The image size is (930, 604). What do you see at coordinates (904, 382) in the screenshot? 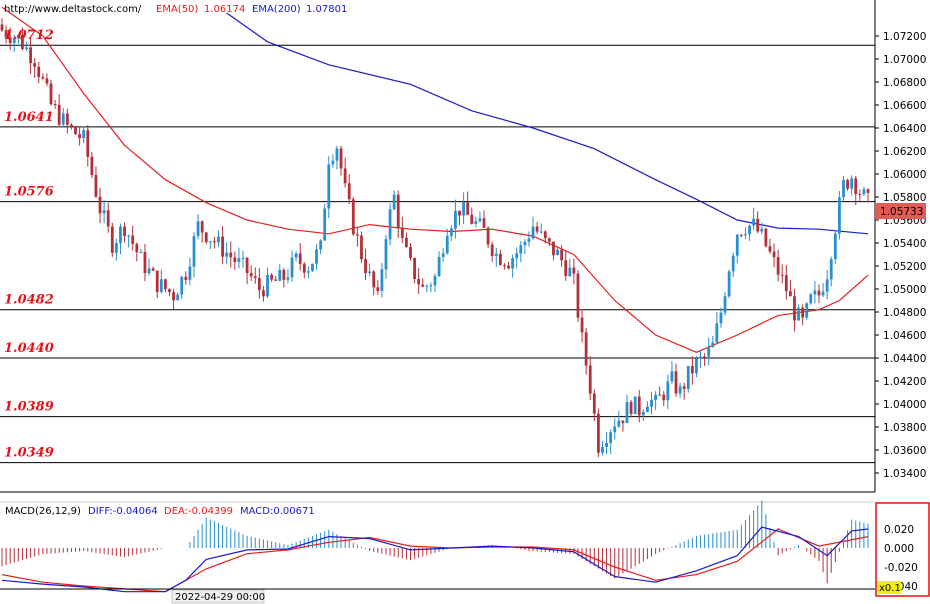
I see `price-tick-label: 1.04200` at bounding box center [904, 382].